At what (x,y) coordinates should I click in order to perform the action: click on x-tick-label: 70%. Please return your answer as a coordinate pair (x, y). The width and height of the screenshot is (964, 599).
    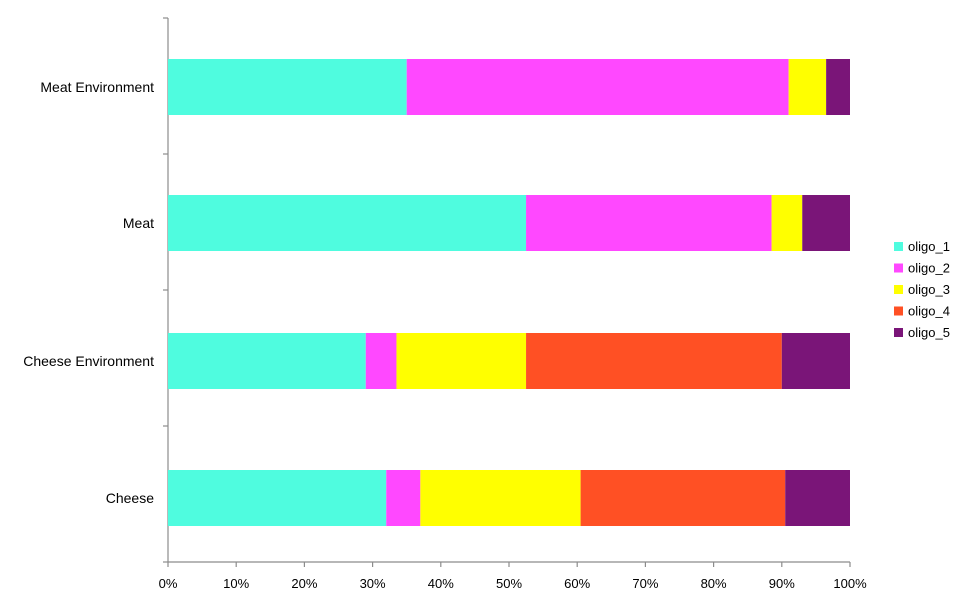
    Looking at the image, I should click on (645, 583).